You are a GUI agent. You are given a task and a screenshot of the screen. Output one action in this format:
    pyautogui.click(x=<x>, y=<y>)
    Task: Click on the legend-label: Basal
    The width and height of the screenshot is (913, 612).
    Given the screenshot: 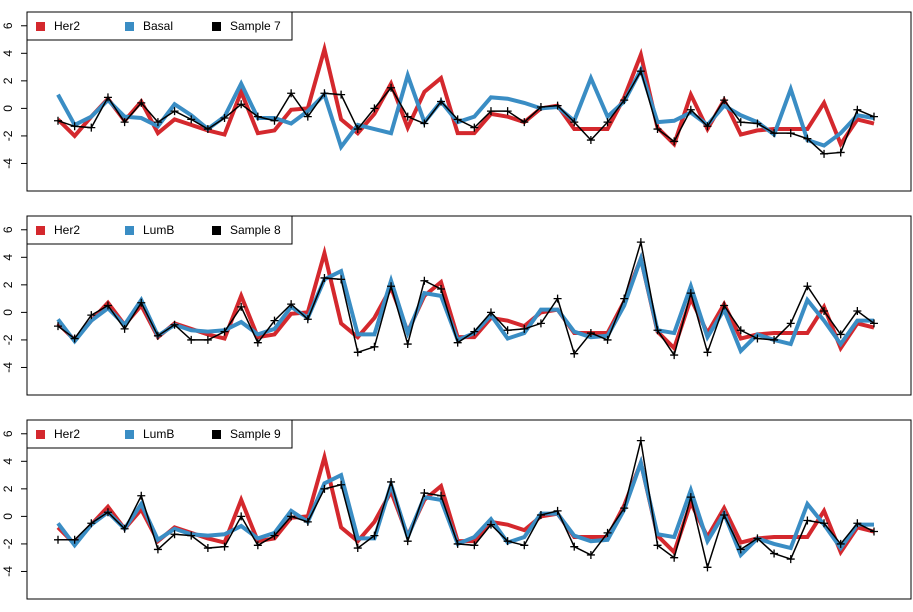 What is the action you would take?
    pyautogui.click(x=158, y=26)
    